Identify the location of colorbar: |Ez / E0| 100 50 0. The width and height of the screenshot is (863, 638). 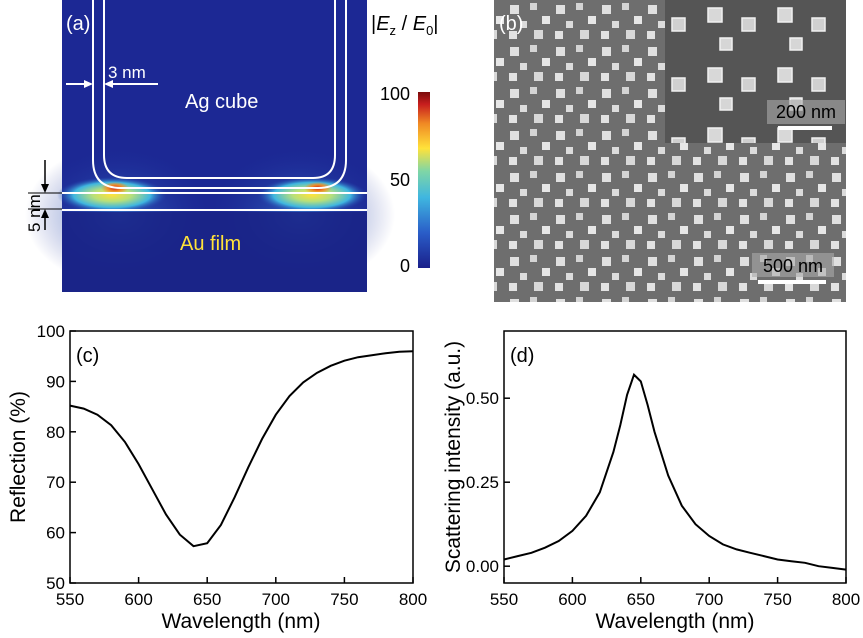
(405, 144).